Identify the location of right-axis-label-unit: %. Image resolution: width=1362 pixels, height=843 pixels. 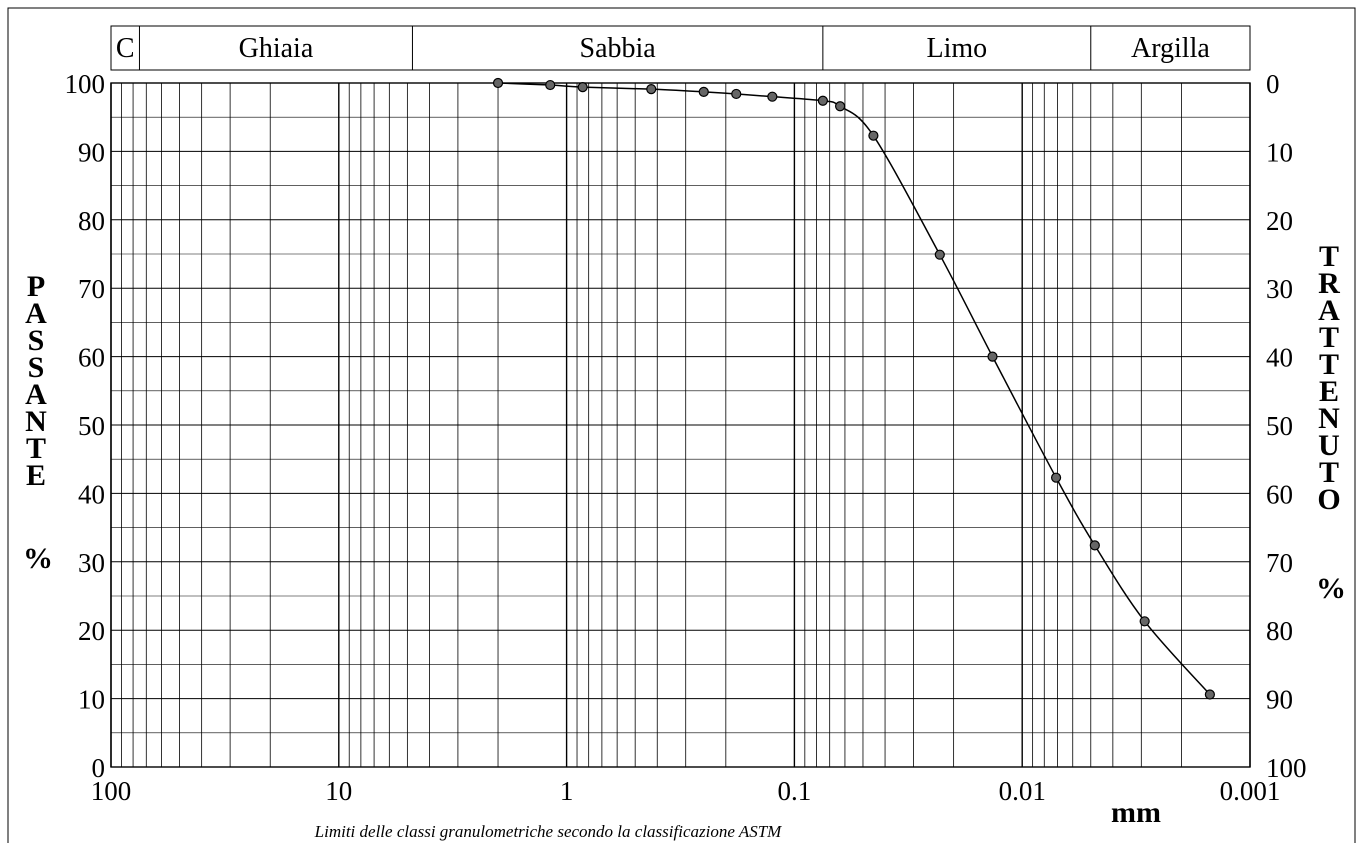
(1331, 588).